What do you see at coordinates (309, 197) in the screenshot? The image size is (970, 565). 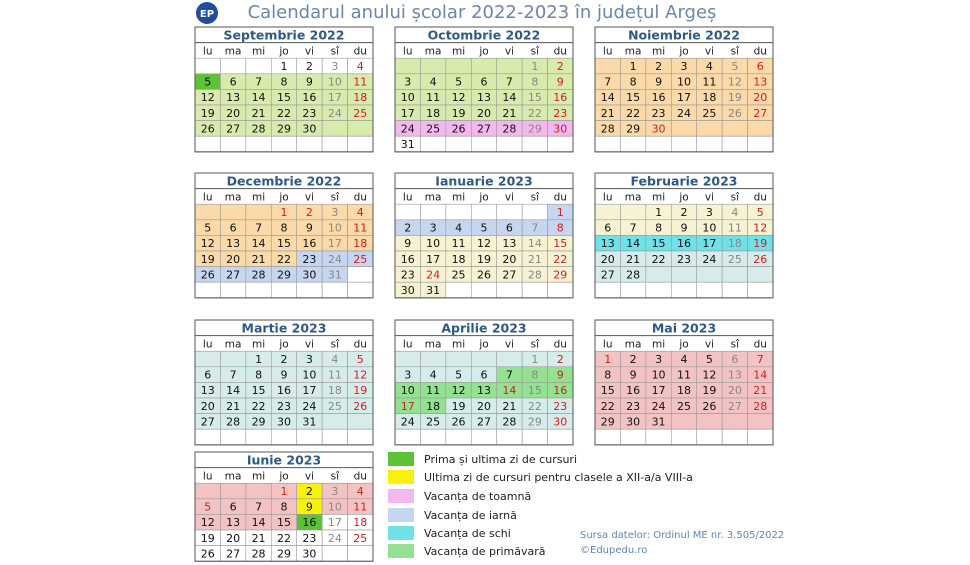 I see `weekday: vi` at bounding box center [309, 197].